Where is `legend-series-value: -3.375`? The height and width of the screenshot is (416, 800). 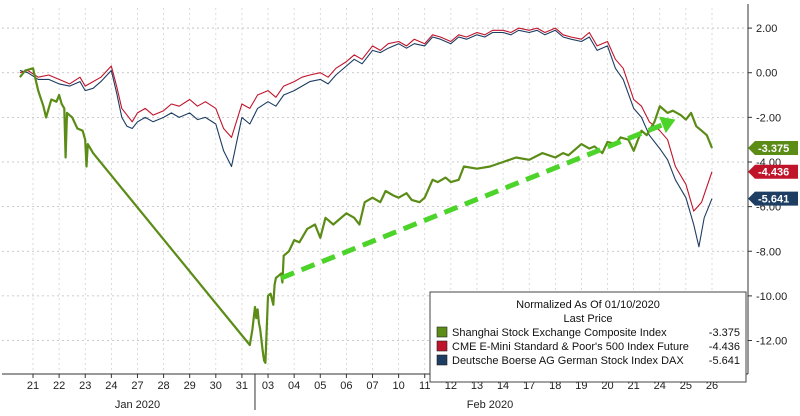
legend-series-value: -3.375 is located at coordinates (724, 333).